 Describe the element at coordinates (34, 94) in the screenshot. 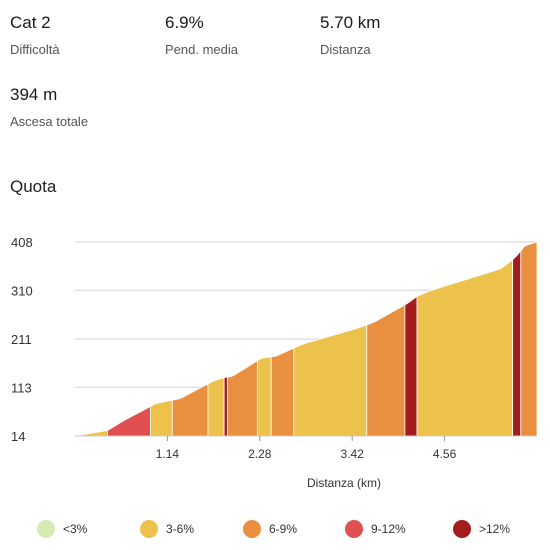

I see `stat-value: 394 m` at that location.